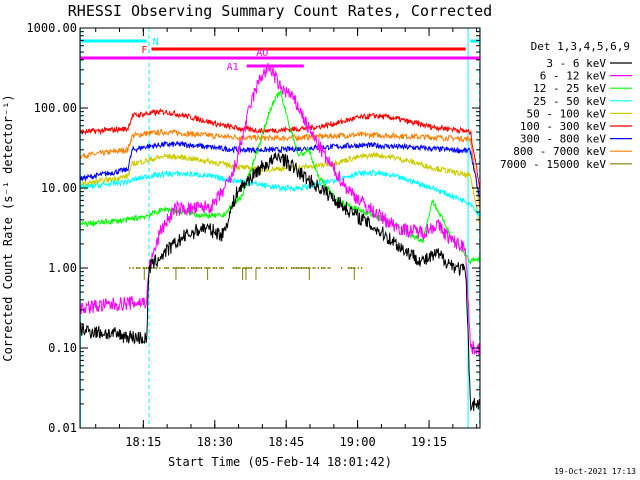 This screenshot has height=480, width=640. What do you see at coordinates (62, 268) in the screenshot?
I see `y-tick-label: 1.00` at bounding box center [62, 268].